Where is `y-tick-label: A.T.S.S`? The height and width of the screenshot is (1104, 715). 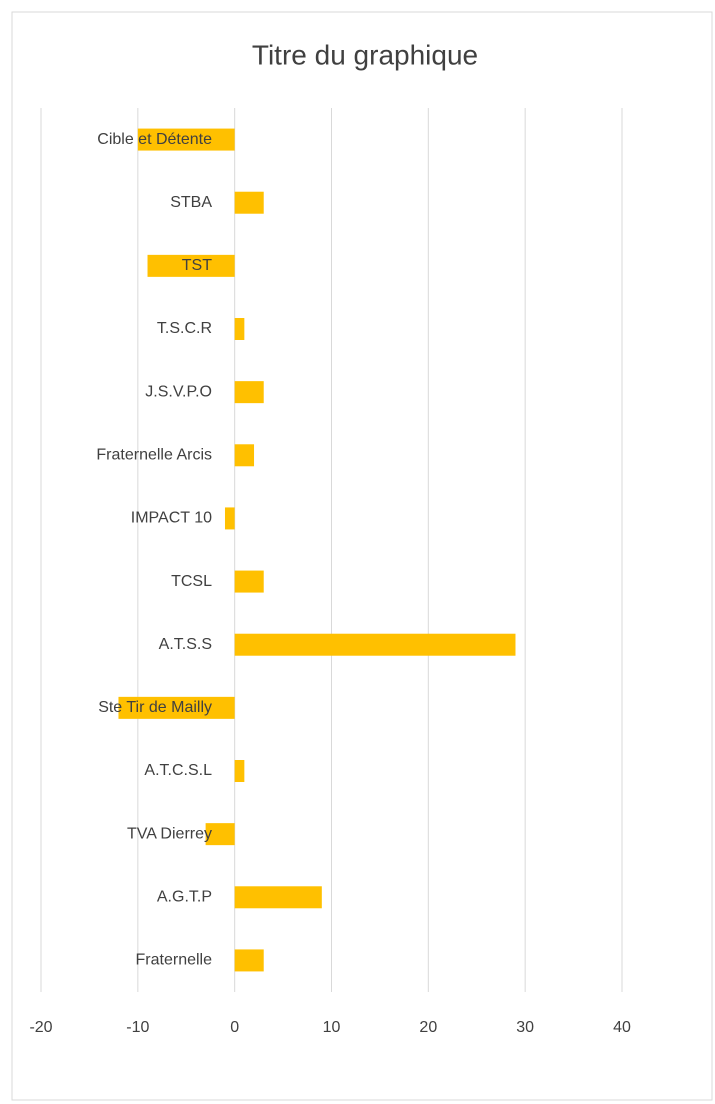 y-tick-label: A.T.S.S is located at coordinates (185, 644).